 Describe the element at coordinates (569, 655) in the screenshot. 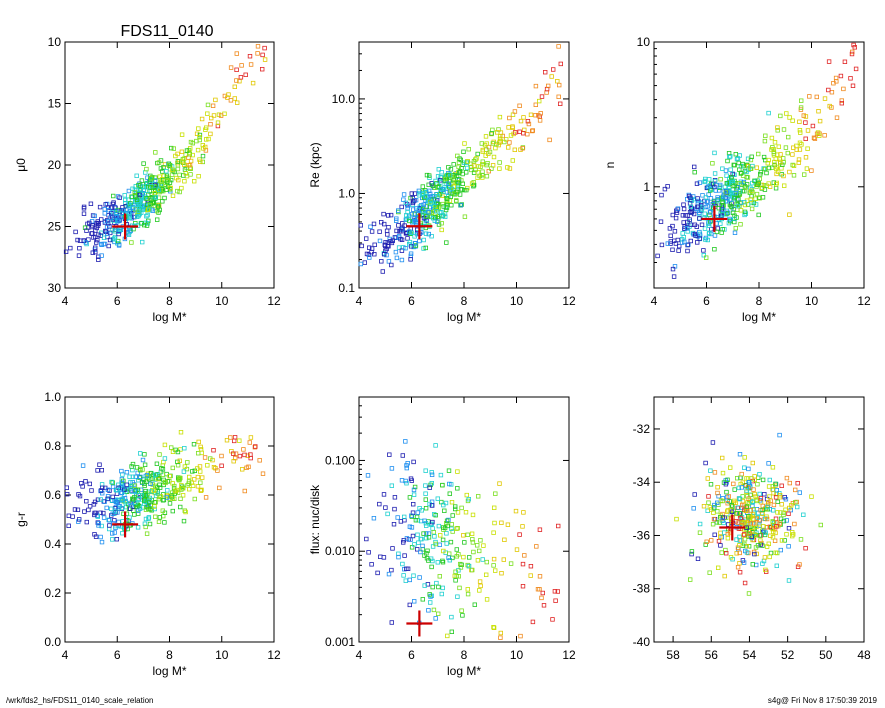

I see `x-tick-label: 12` at that location.